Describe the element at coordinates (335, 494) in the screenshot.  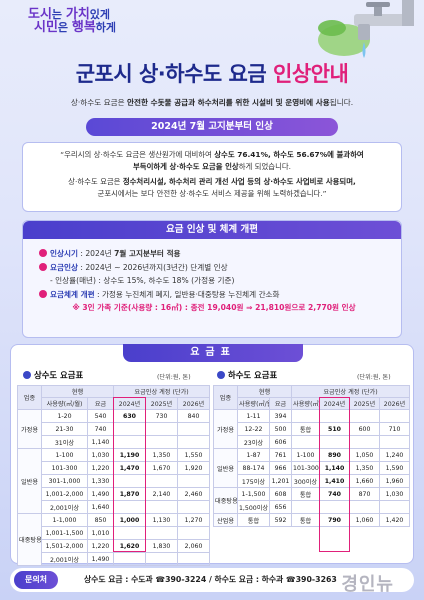
I see `rate-2024-cell: 740` at that location.